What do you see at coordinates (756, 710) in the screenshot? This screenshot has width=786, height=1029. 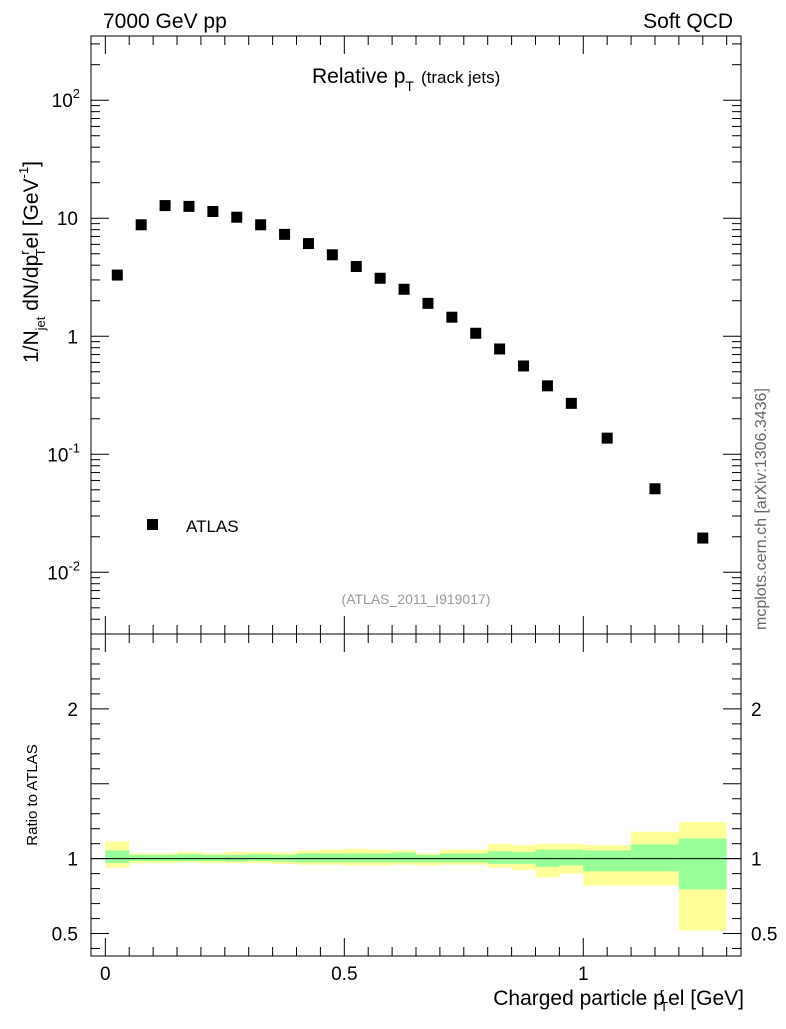 I see `ratio-y-tick-label-right: 2` at bounding box center [756, 710].